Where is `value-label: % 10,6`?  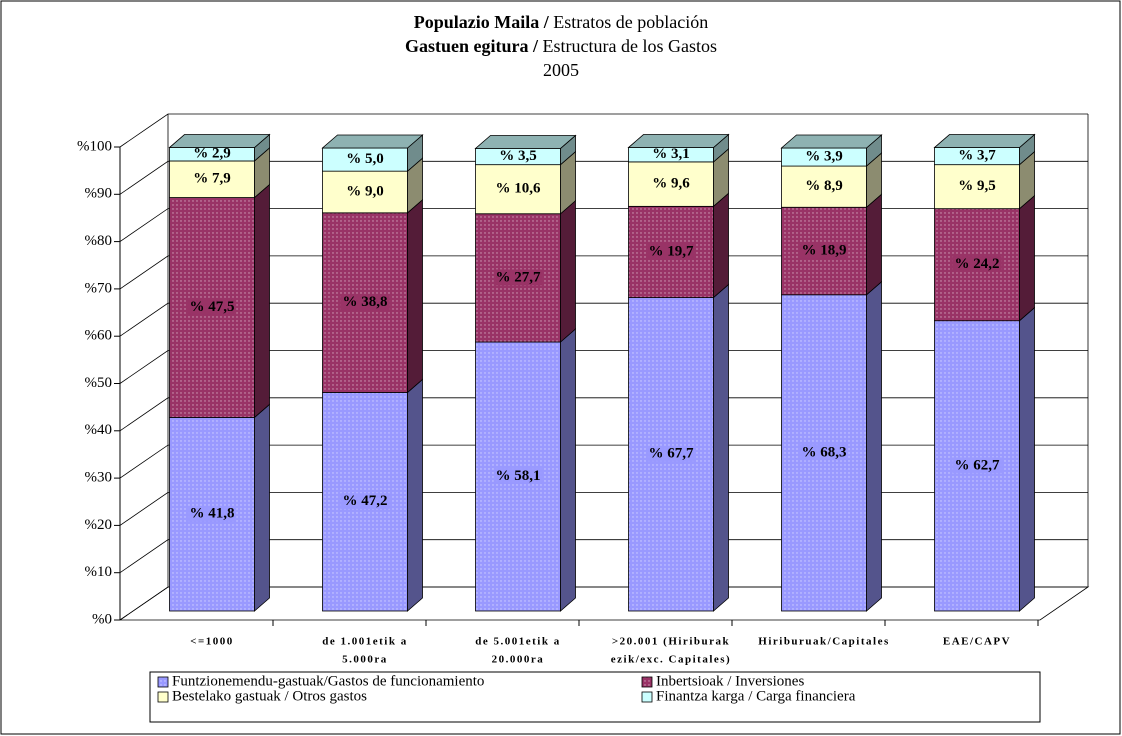 value-label: % 10,6 is located at coordinates (519, 189).